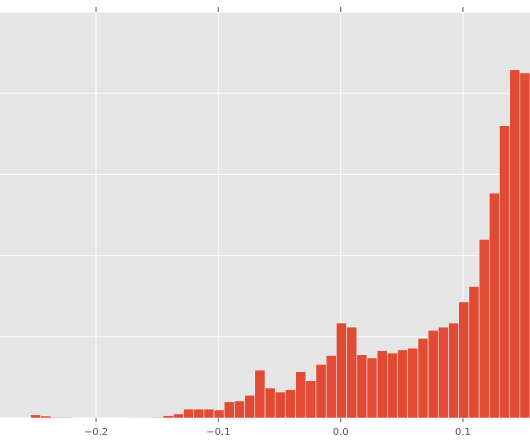 The image size is (530, 442). I want to click on x-tick-label: −0.1, so click(218, 432).